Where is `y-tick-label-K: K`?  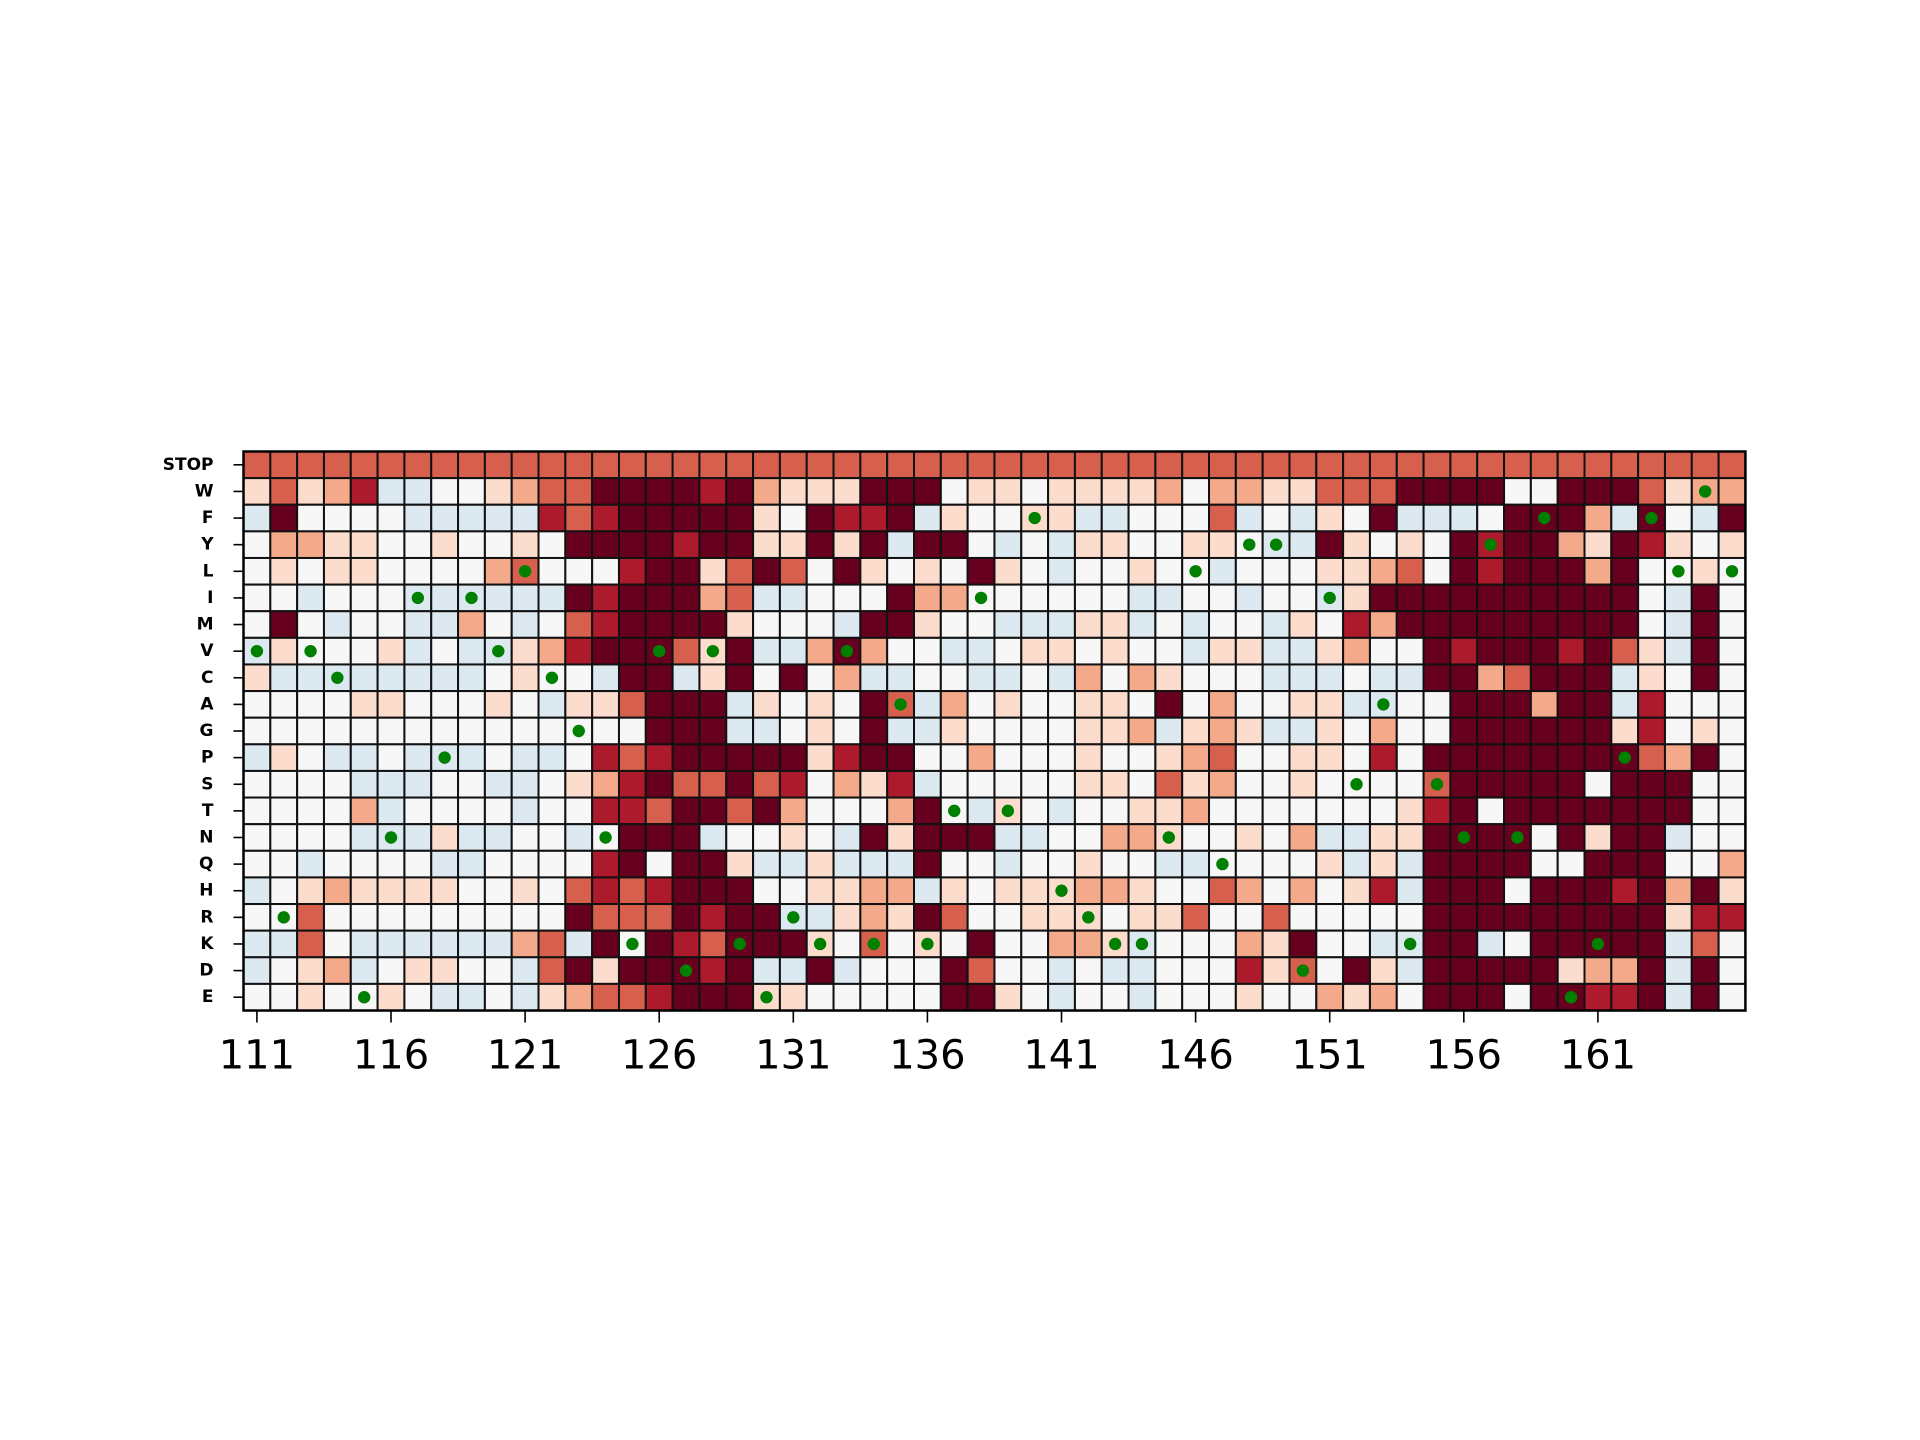 y-tick-label-K: K is located at coordinates (207, 944).